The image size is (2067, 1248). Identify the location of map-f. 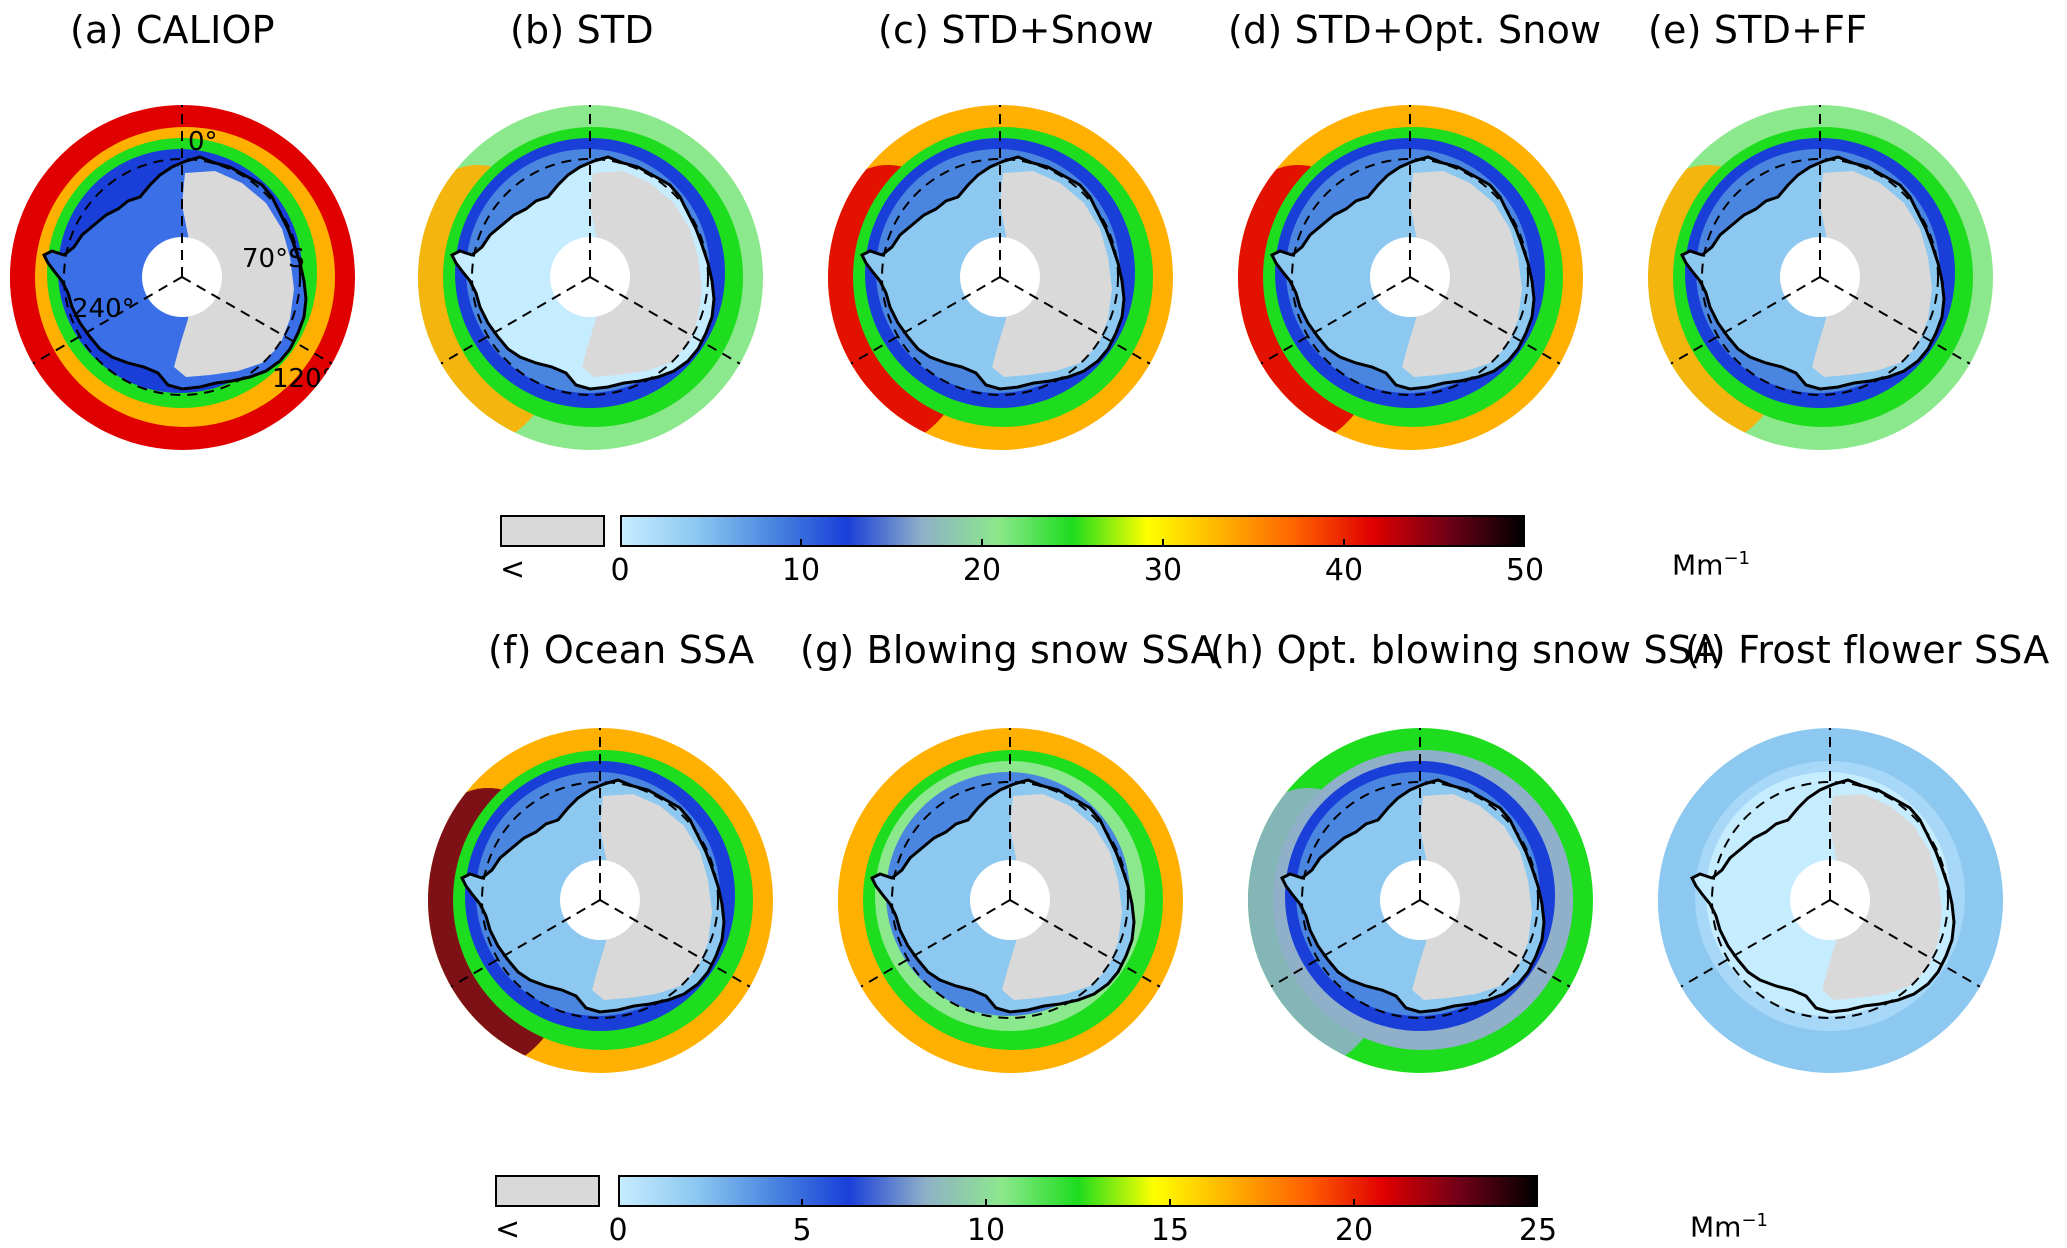
(600, 900).